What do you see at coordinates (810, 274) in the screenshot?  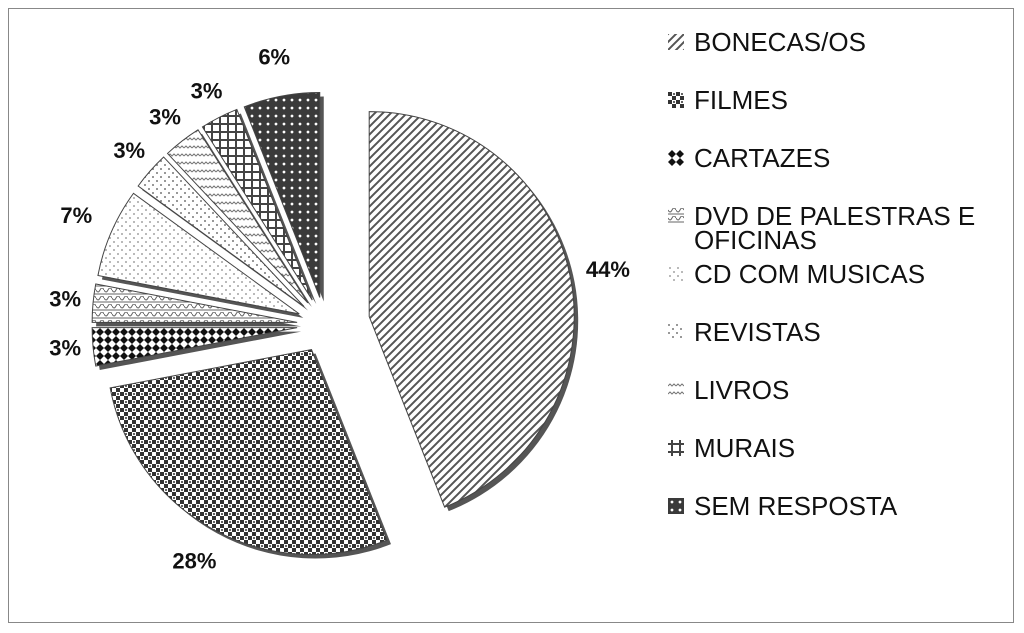 I see `legend-label: CD COM MUSICAS` at bounding box center [810, 274].